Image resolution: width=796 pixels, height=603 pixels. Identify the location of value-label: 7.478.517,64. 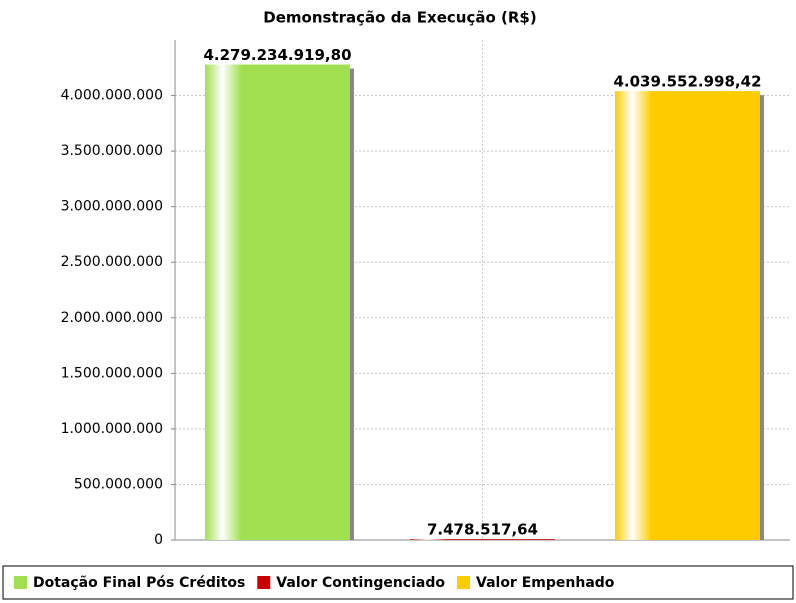
(482, 530).